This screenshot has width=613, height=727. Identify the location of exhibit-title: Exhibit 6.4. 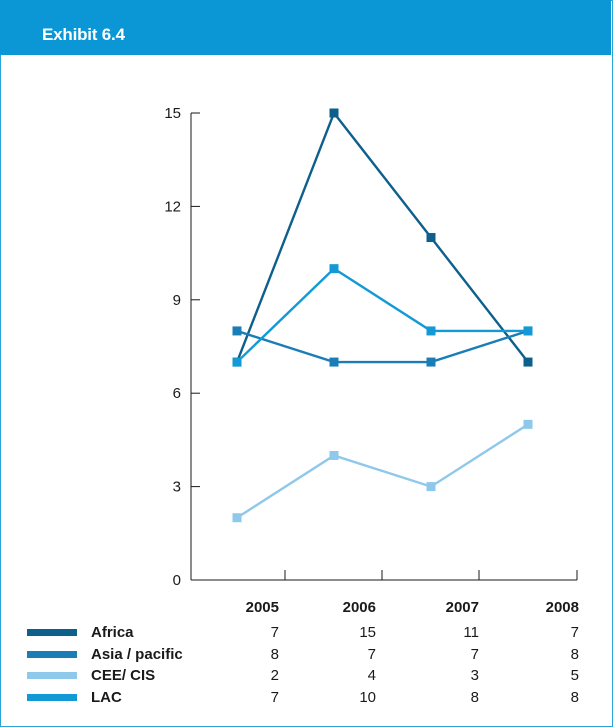
(83, 34).